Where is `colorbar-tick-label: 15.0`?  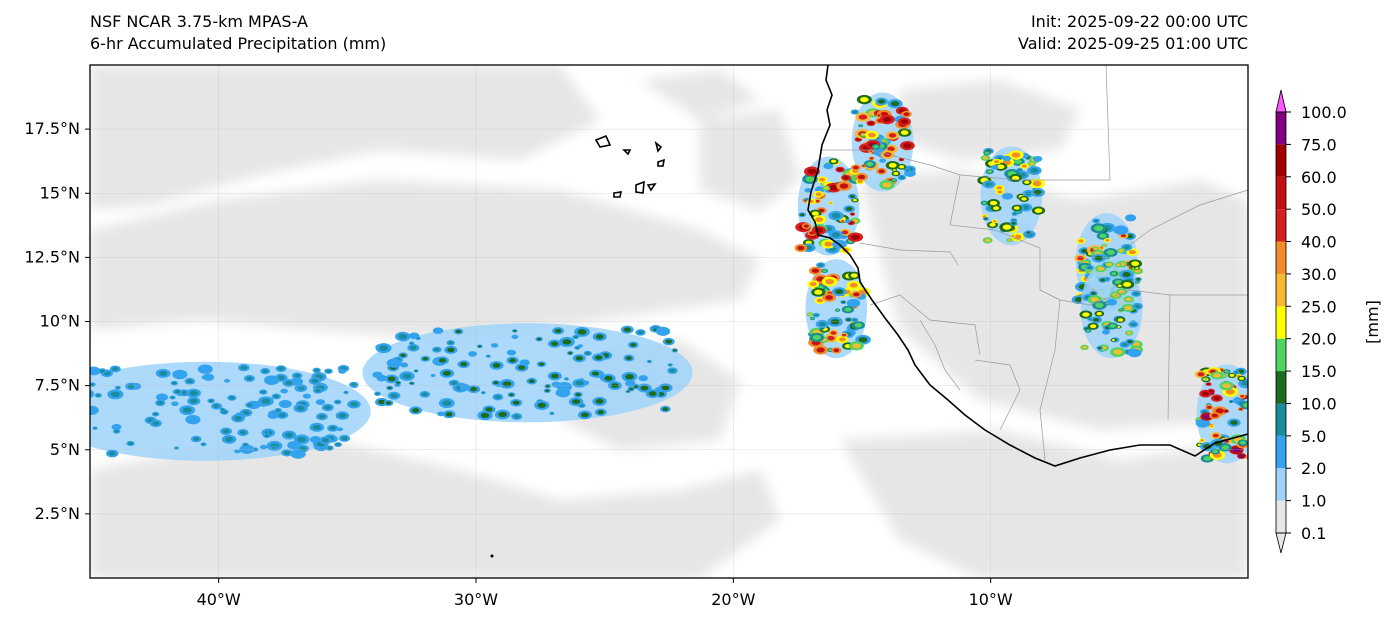 colorbar-tick-label: 15.0 is located at coordinates (1319, 371).